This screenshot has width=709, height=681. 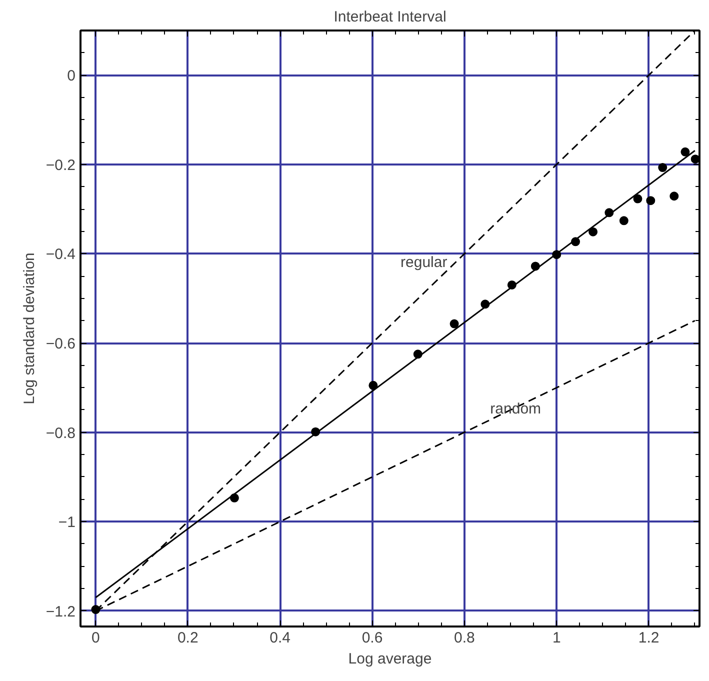 I want to click on series-label: regular, so click(x=424, y=263).